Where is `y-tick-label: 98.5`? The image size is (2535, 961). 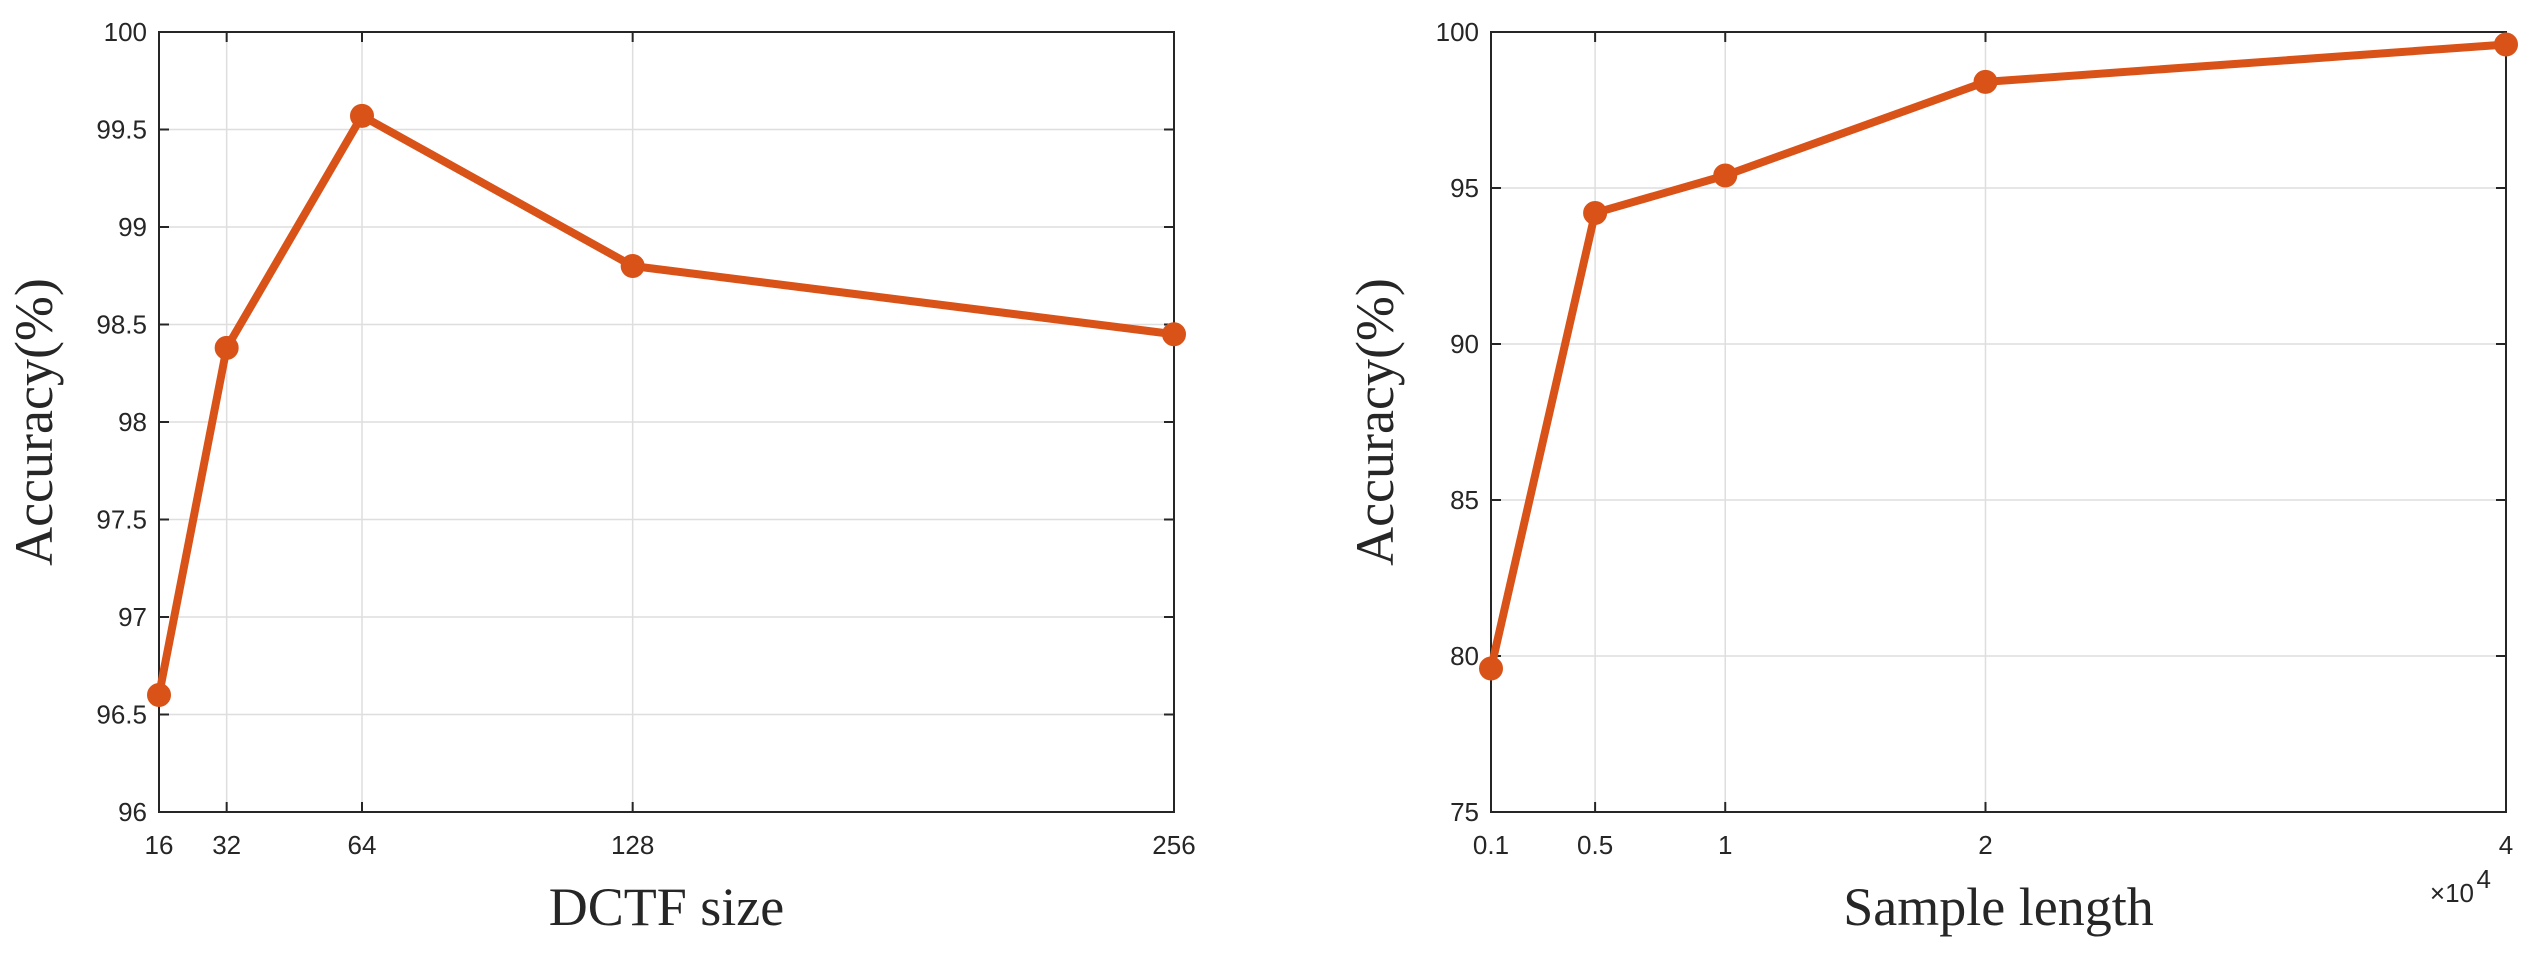 y-tick-label: 98.5 is located at coordinates (121, 325).